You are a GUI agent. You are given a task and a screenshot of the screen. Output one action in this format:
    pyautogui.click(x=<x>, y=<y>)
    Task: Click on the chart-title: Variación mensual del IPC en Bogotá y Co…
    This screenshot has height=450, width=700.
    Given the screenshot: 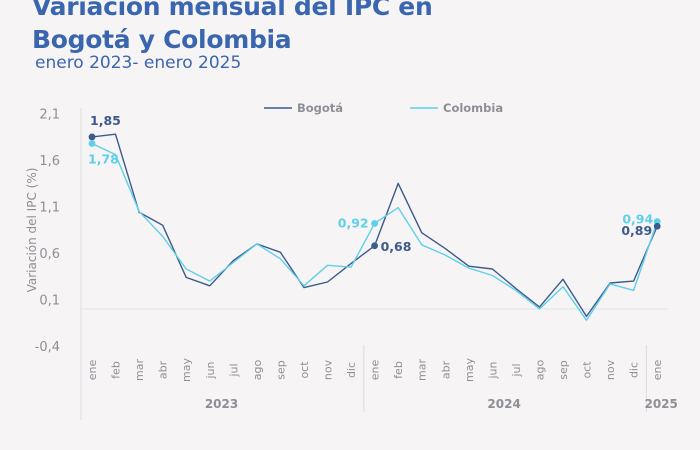 What is the action you would take?
    pyautogui.click(x=232, y=28)
    